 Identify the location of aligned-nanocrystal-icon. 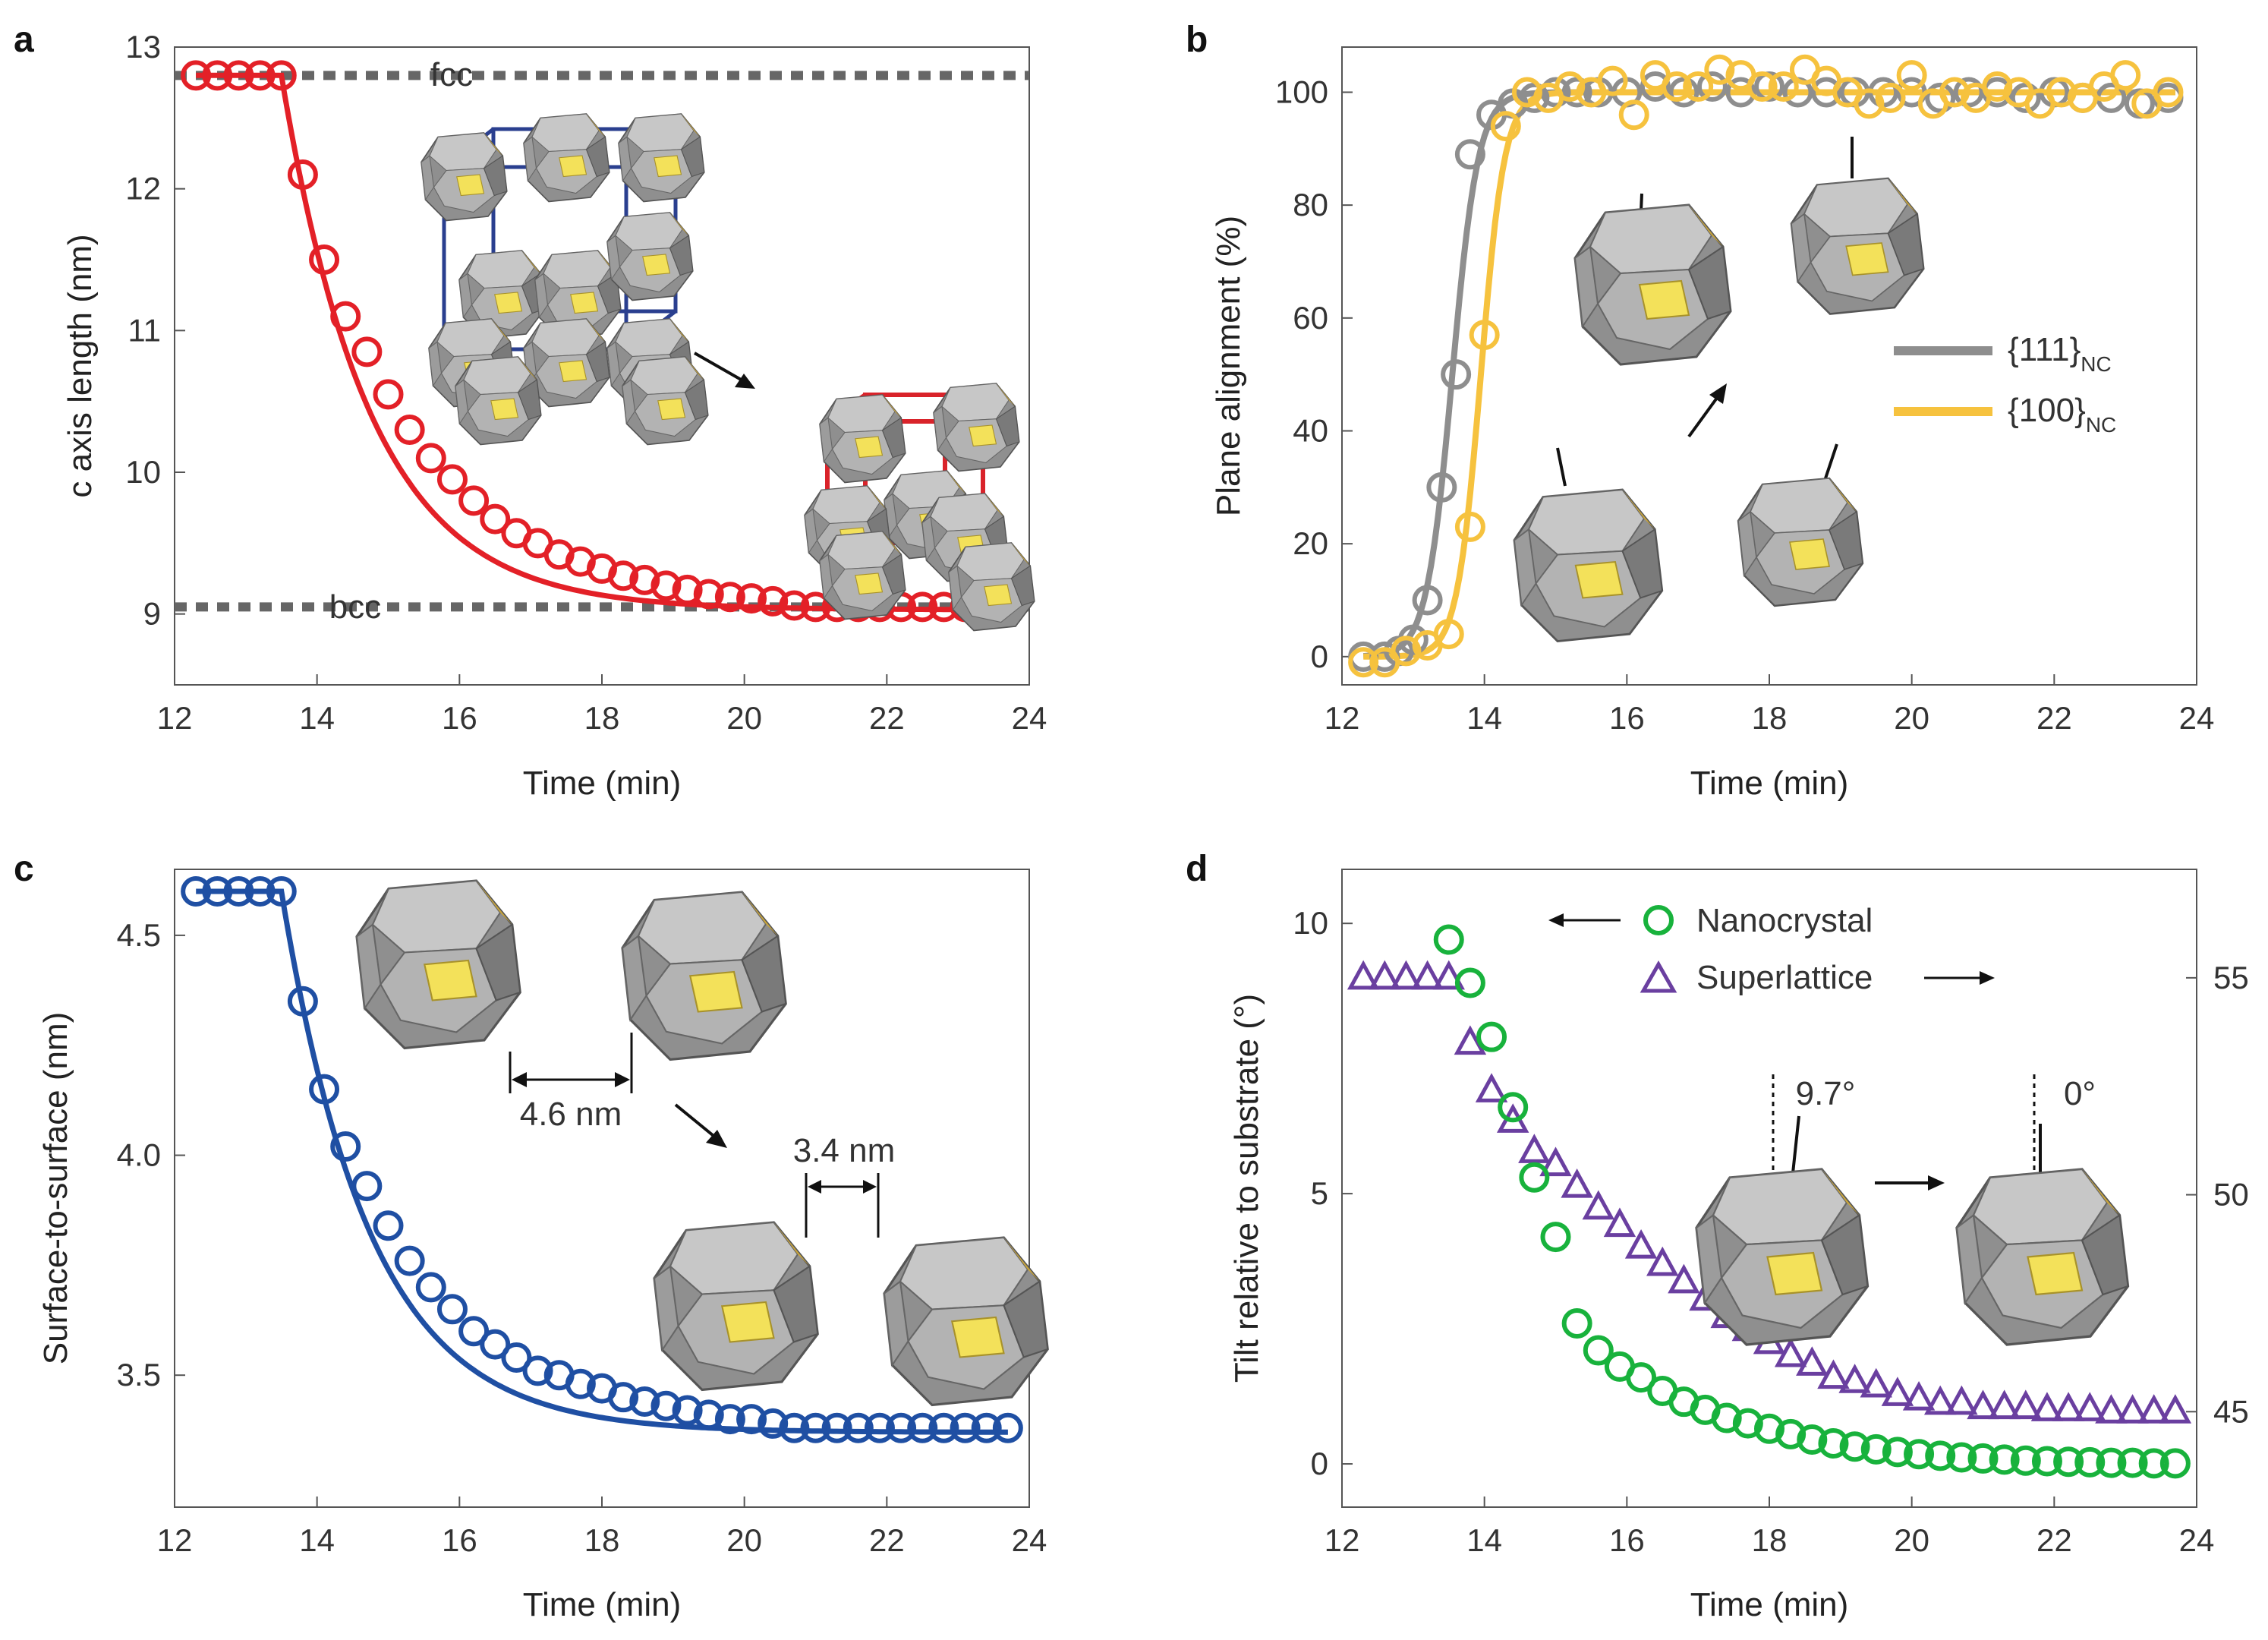
(1857, 246).